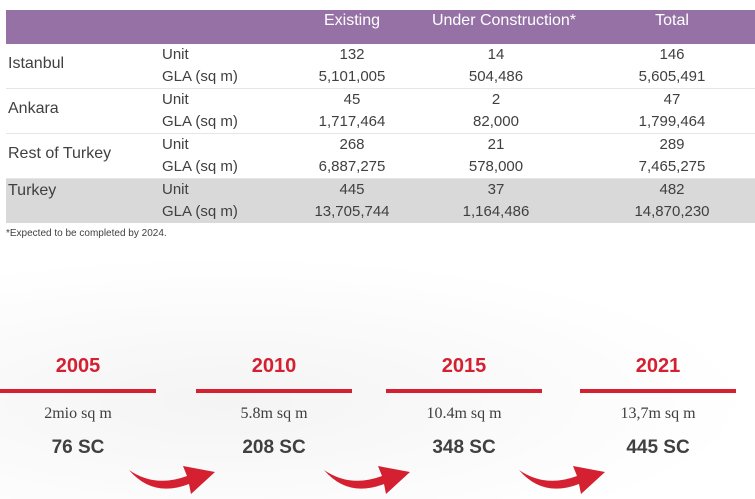  Describe the element at coordinates (504, 20) in the screenshot. I see `header-under-construction: Under Construction*` at that location.